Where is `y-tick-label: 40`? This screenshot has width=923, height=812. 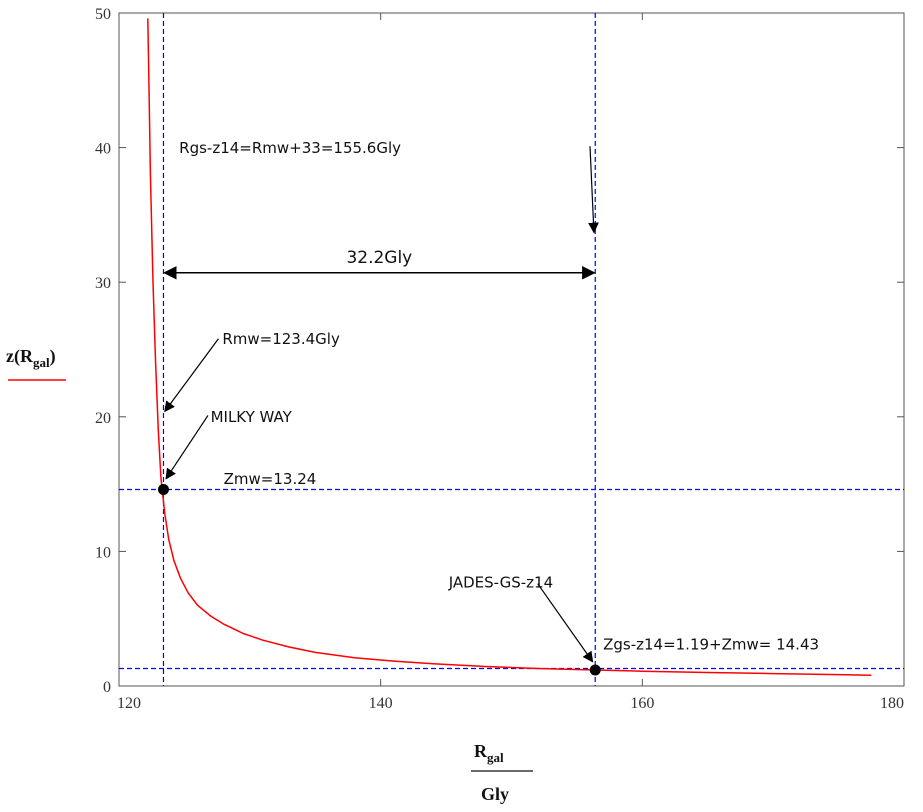 y-tick-label: 40 is located at coordinates (103, 149).